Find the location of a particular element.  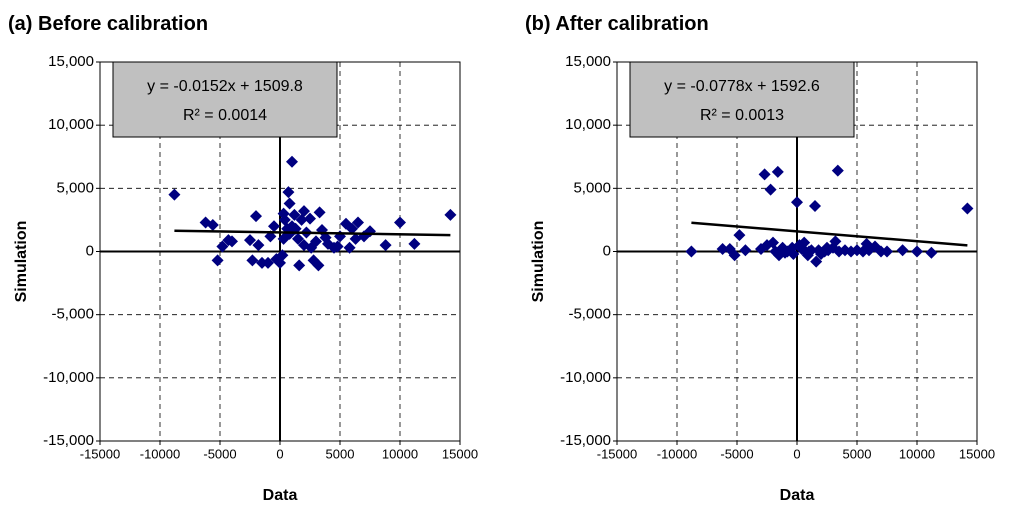

trendline-r2: R² = 0.0013 is located at coordinates (742, 115).